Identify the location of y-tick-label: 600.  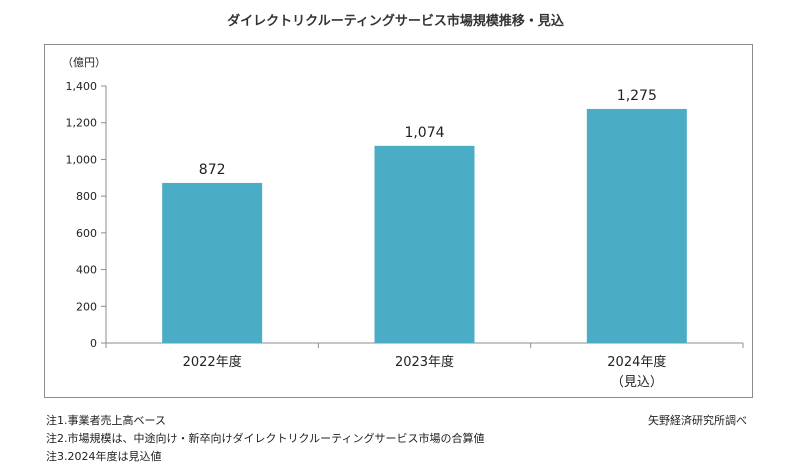
(86, 233).